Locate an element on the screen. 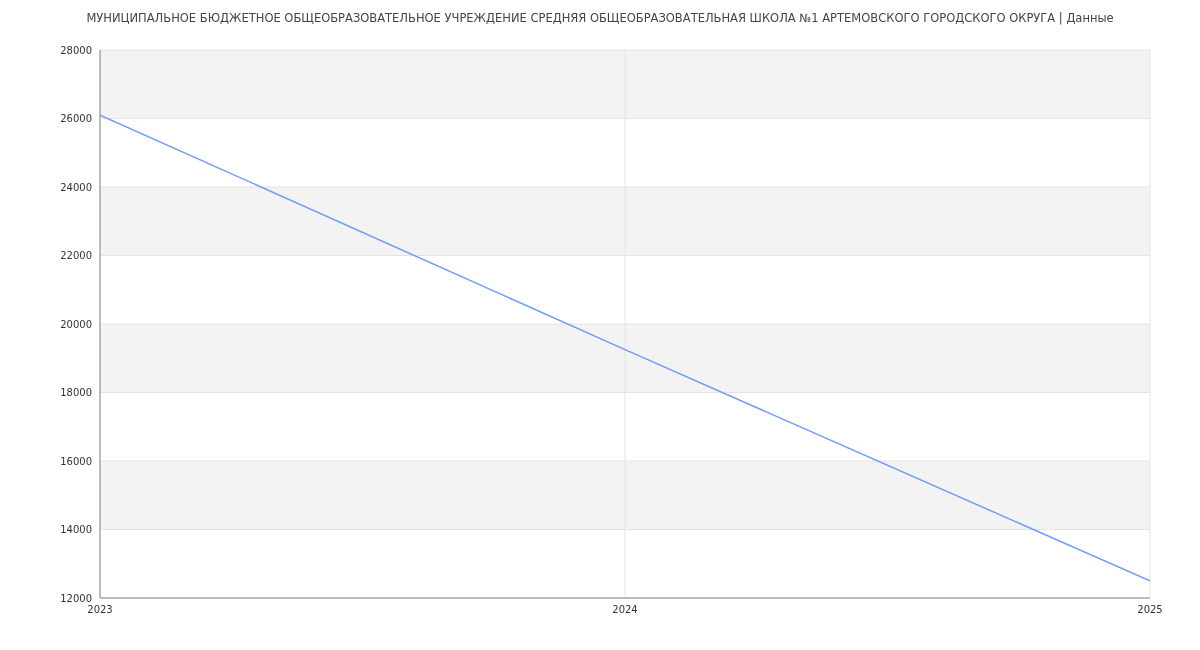 This screenshot has height=650, width=1200. y-tick-label: 20000 is located at coordinates (76, 324).